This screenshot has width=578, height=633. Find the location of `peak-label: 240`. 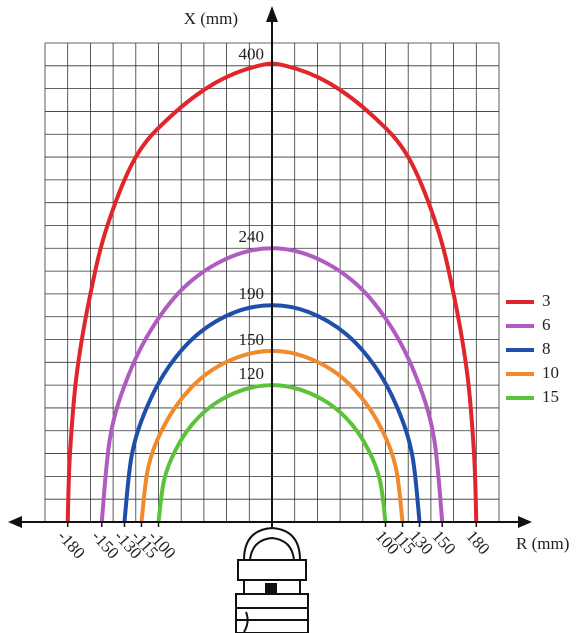

peak-label: 240 is located at coordinates (252, 236).